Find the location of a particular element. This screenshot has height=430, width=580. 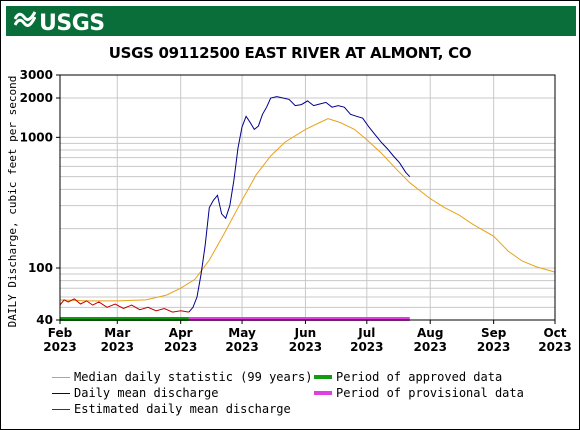

x-tick-month-label: Jul is located at coordinates (366, 333).